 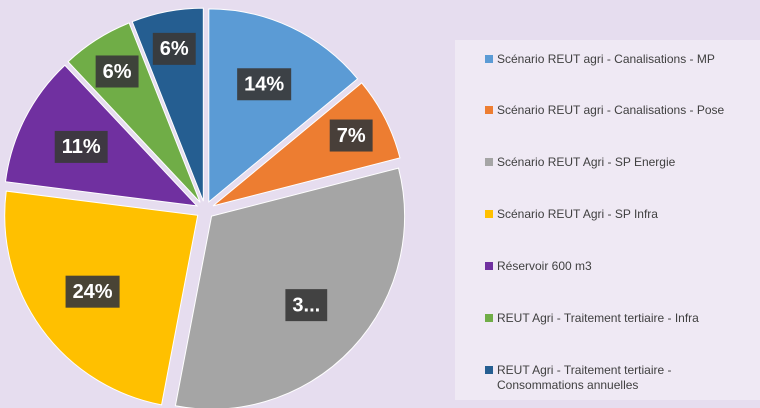 I want to click on data-label-text: 14%, so click(x=264, y=85).